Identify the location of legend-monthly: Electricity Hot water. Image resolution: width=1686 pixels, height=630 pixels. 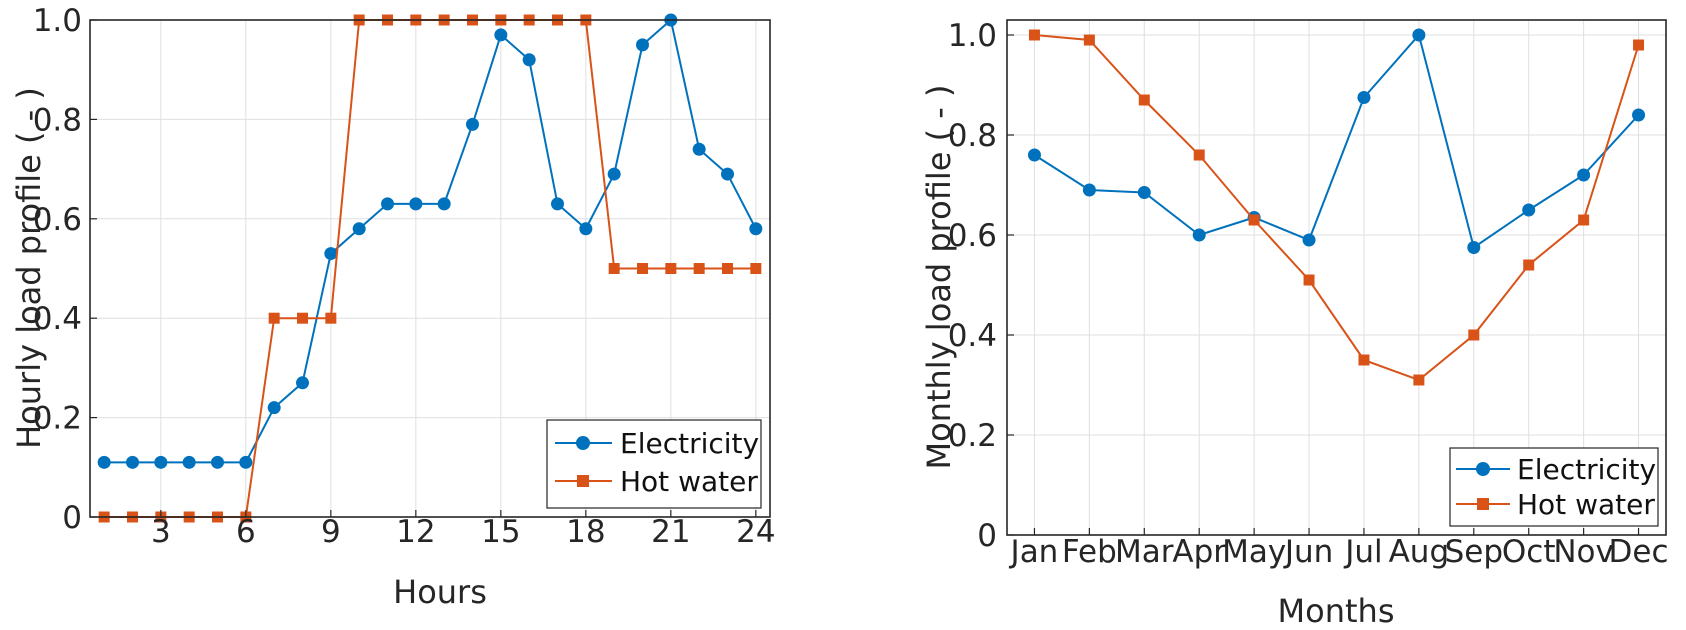
(1554, 487).